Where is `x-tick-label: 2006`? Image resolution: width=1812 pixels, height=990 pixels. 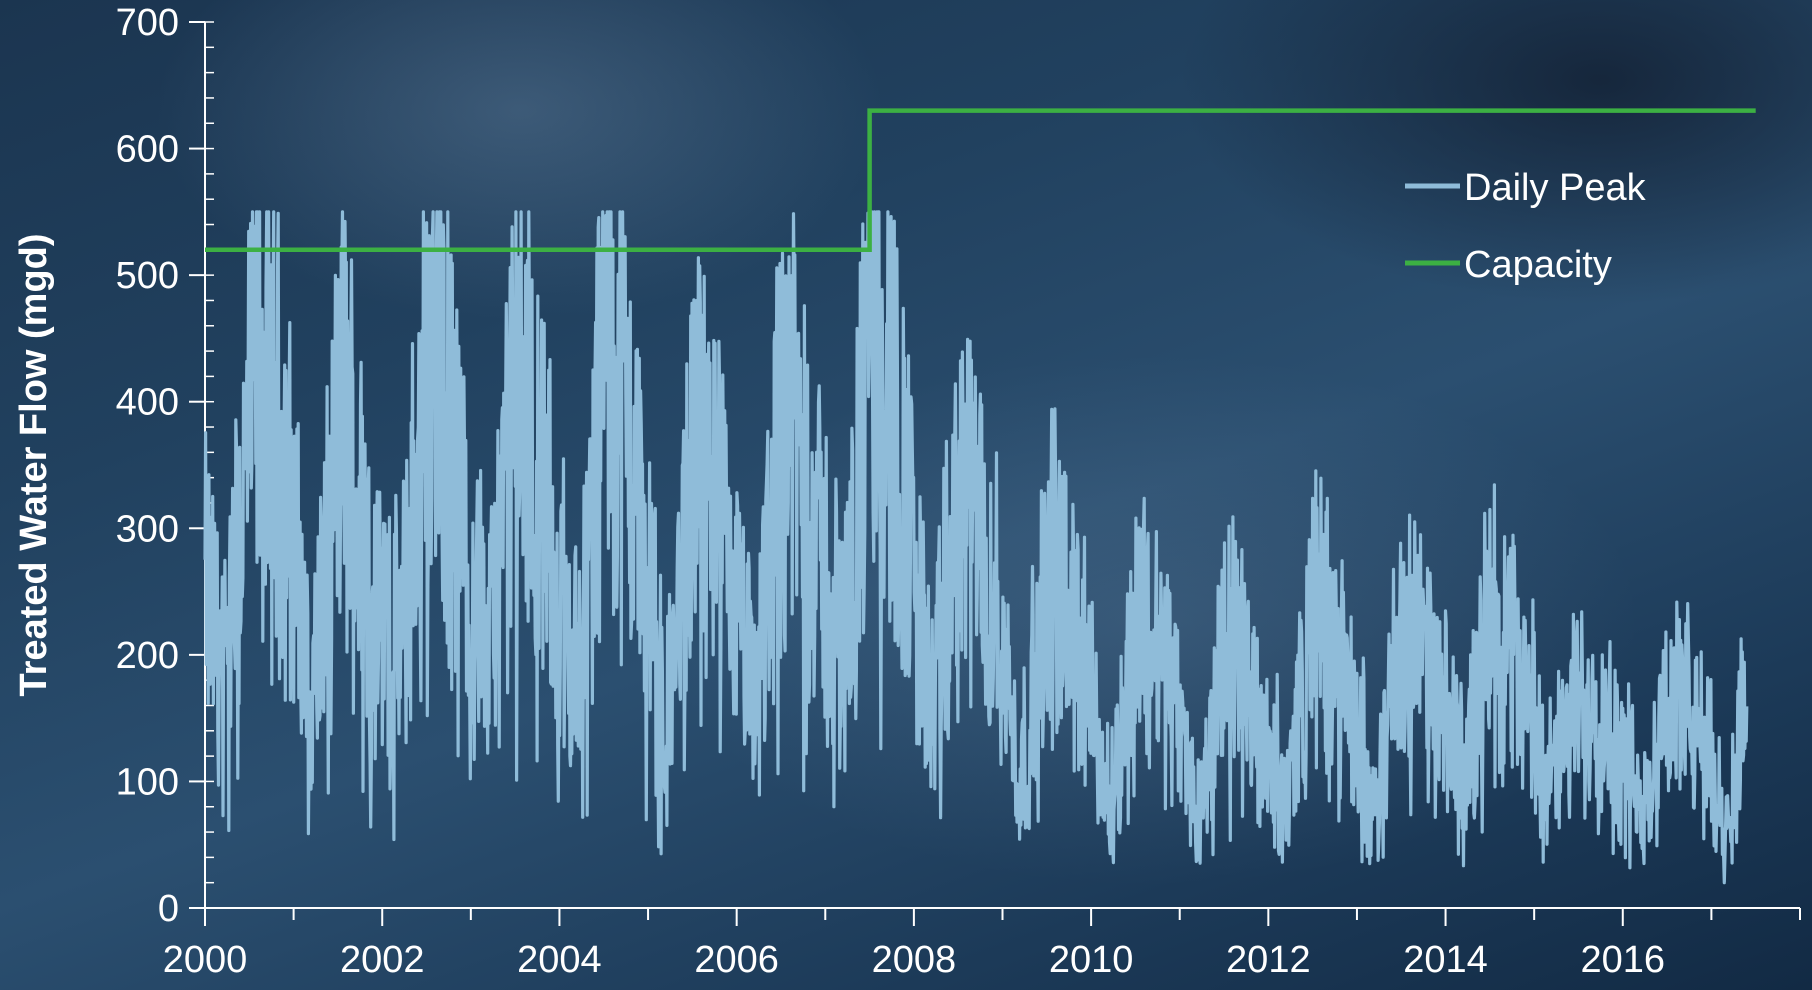
x-tick-label: 2006 is located at coordinates (736, 960).